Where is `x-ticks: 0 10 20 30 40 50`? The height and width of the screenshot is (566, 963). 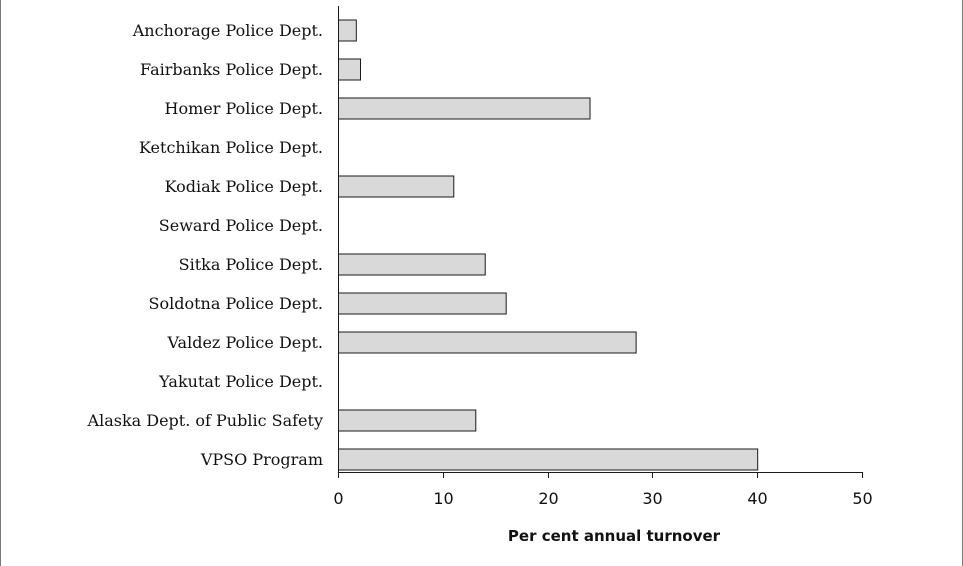 x-ticks: 0 10 20 30 40 50 is located at coordinates (603, 490).